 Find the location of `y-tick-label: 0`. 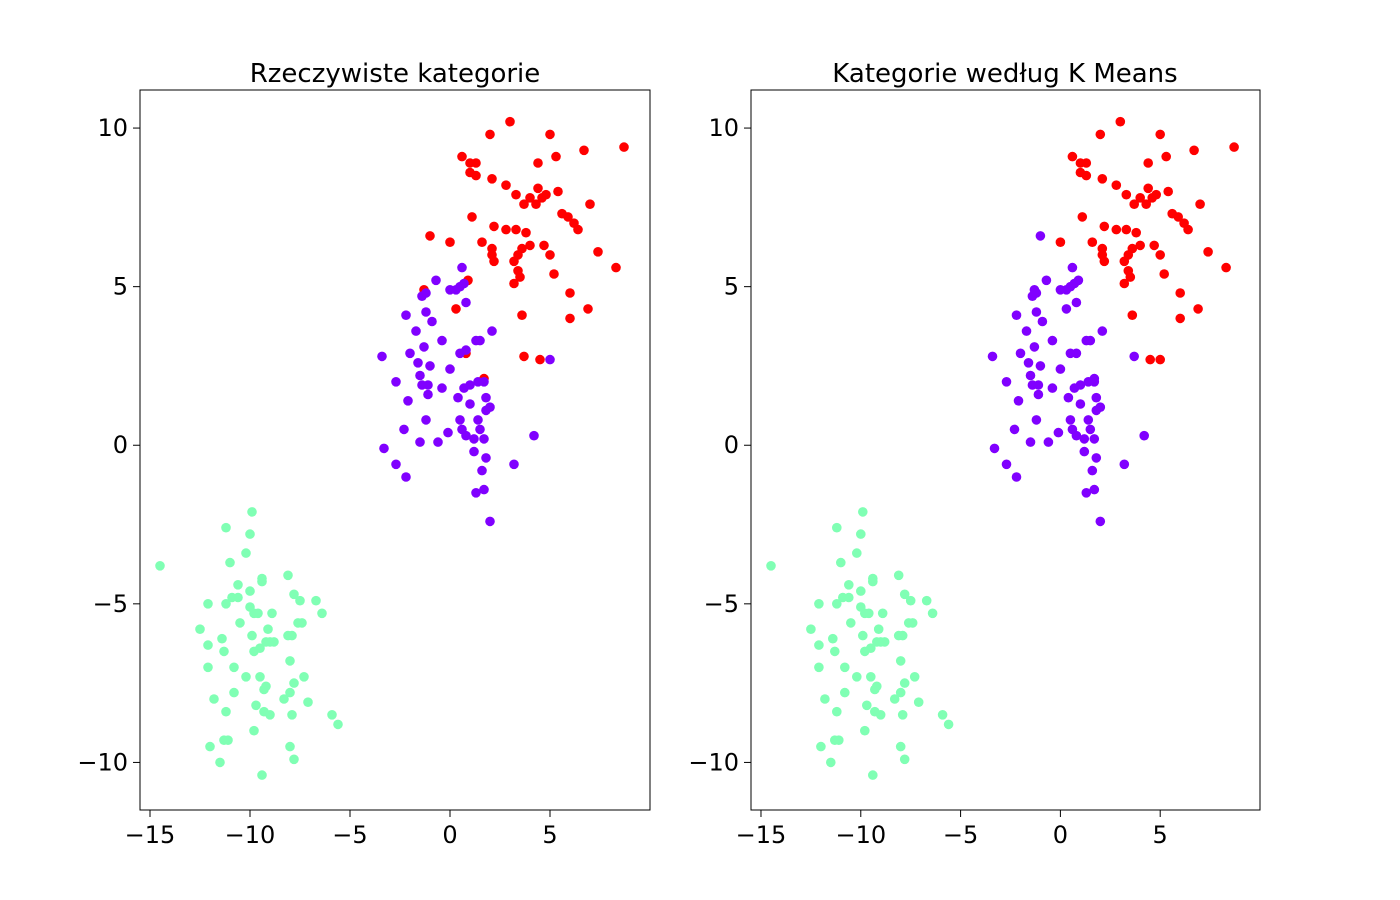

y-tick-label: 0 is located at coordinates (731, 445).